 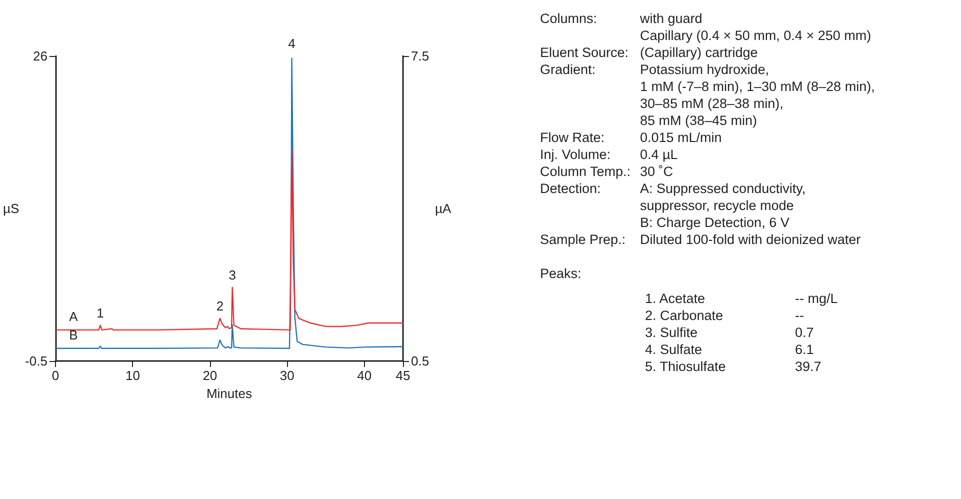 What do you see at coordinates (229, 393) in the screenshot?
I see `x-axis-title: Minutes` at bounding box center [229, 393].